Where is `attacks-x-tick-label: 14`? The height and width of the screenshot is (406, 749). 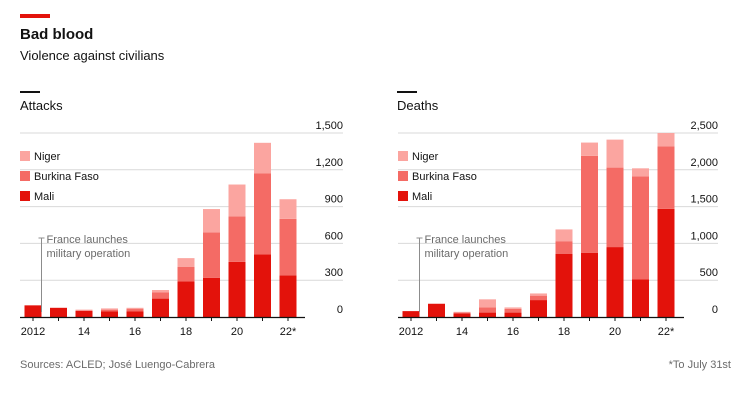
attacks-x-tick-label: 14 is located at coordinates (84, 332).